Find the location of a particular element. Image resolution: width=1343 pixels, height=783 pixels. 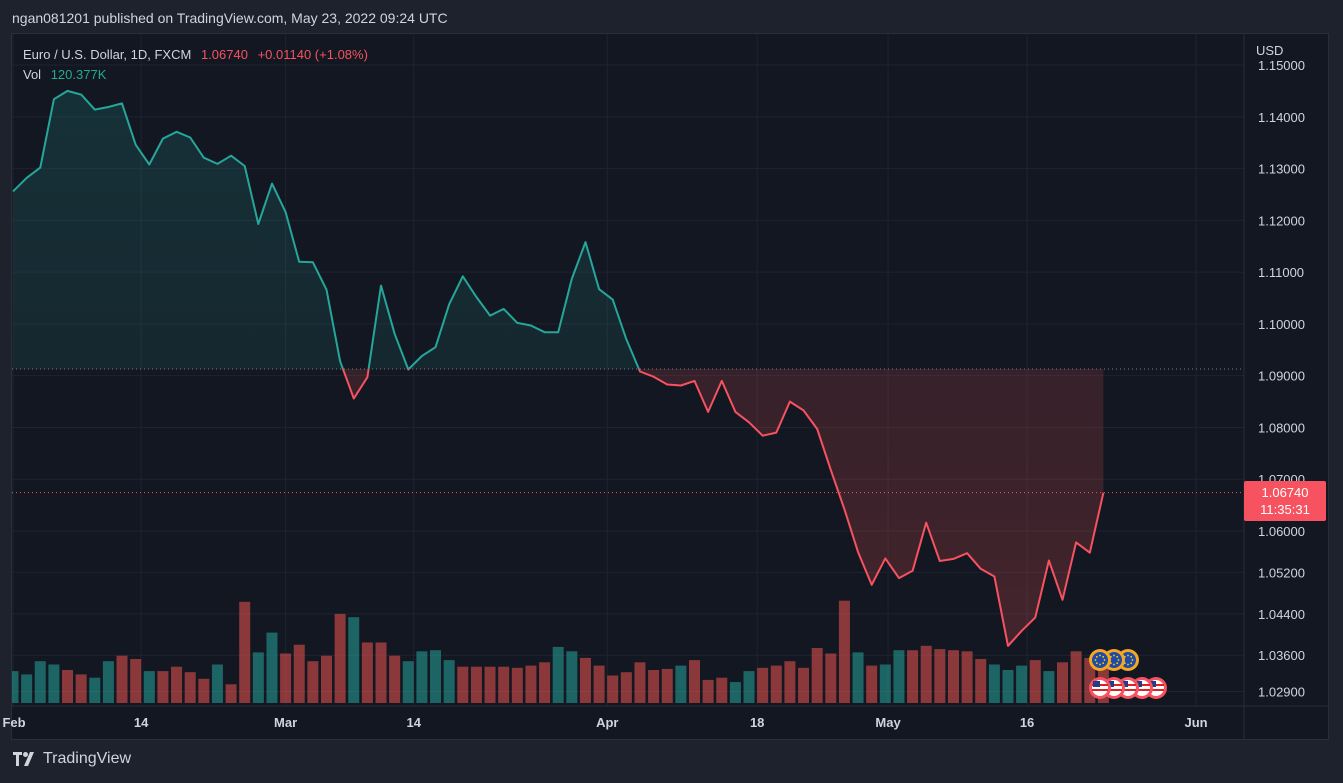

event-flag is located at coordinates (1100, 660).